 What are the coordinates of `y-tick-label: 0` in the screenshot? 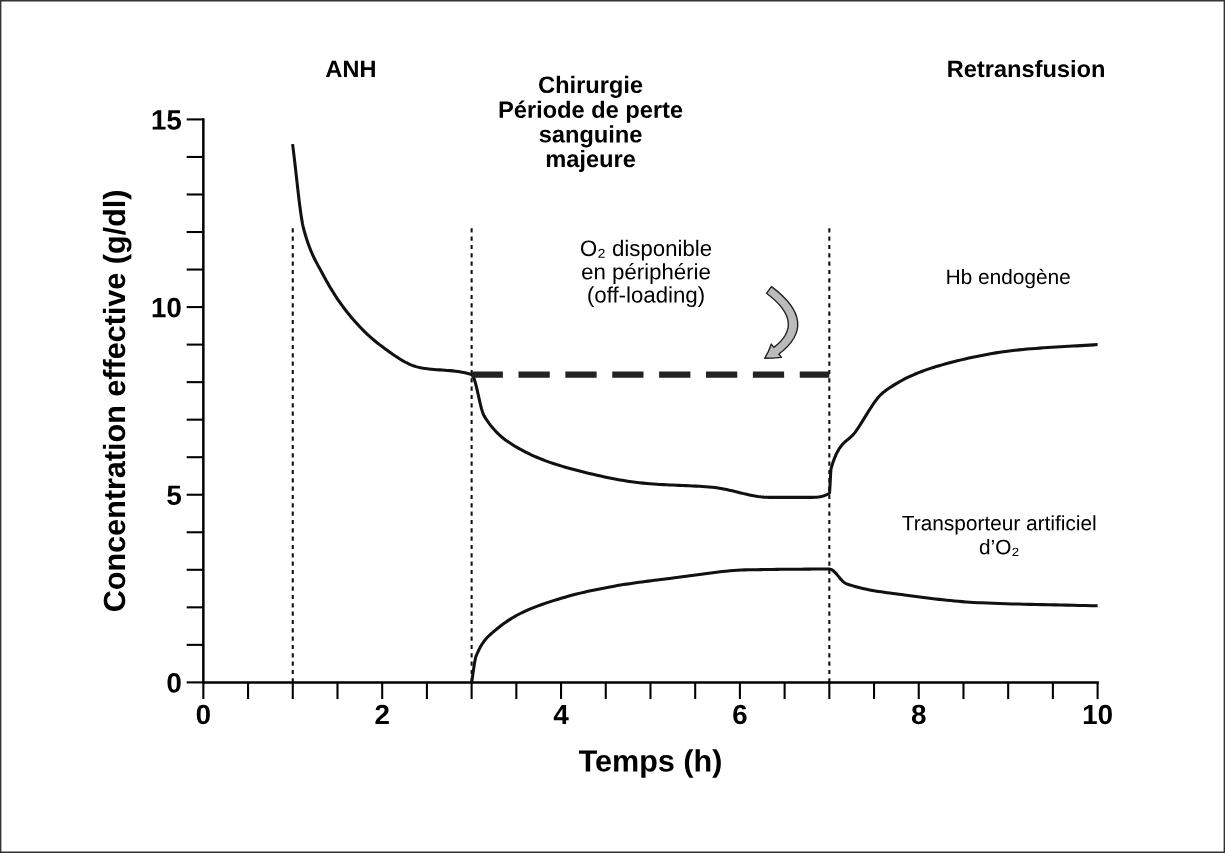 It's located at (174, 683).